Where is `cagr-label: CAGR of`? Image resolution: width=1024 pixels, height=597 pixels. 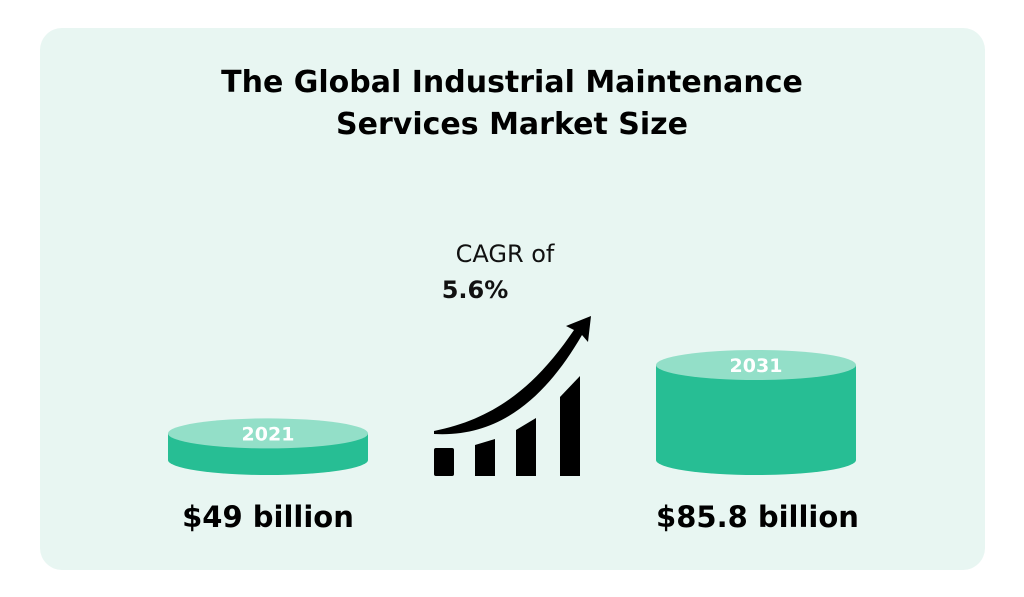
cagr-label: CAGR of is located at coordinates (505, 254).